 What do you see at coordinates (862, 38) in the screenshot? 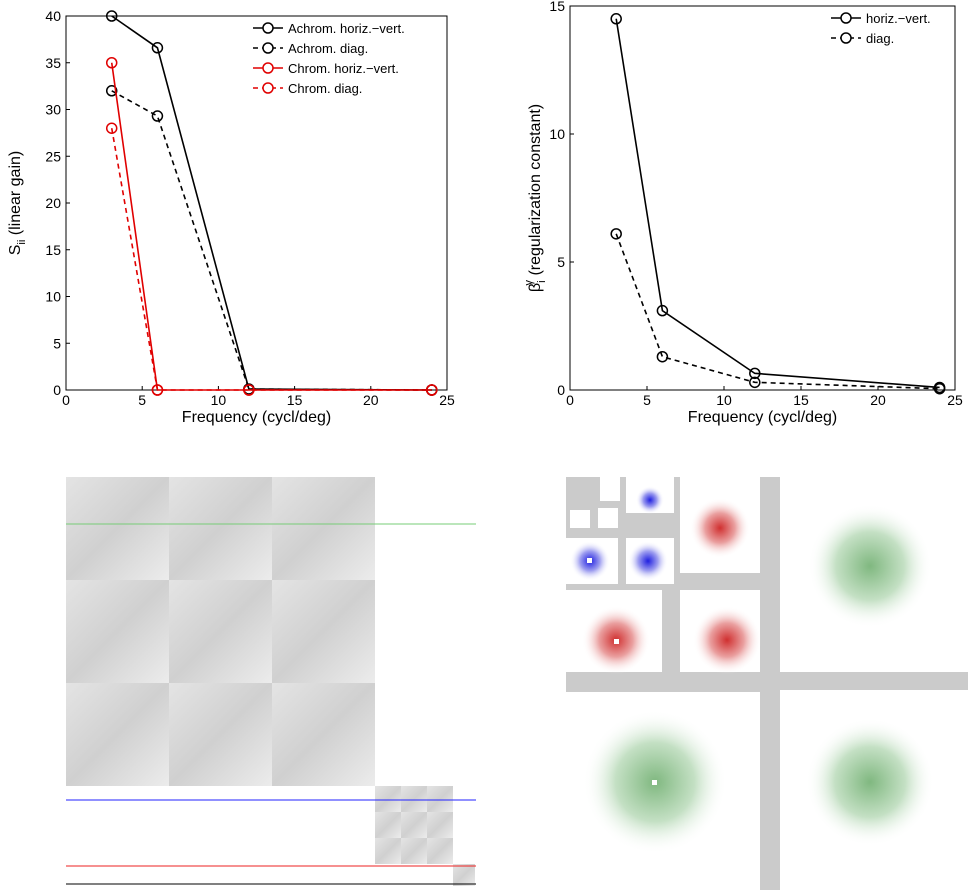
I see `legend-entry: diag.` at bounding box center [862, 38].